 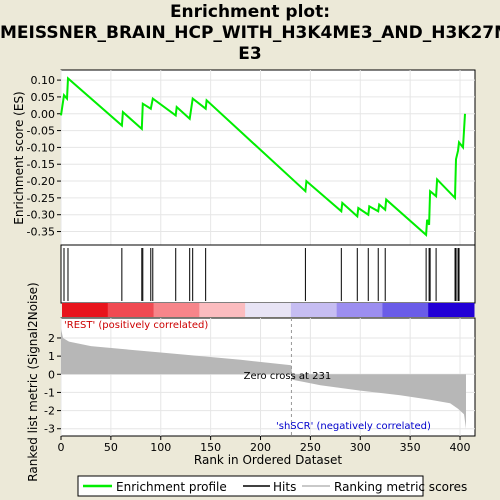 I want to click on es-axis-label: Enrichment score (ES), so click(x=19, y=157).